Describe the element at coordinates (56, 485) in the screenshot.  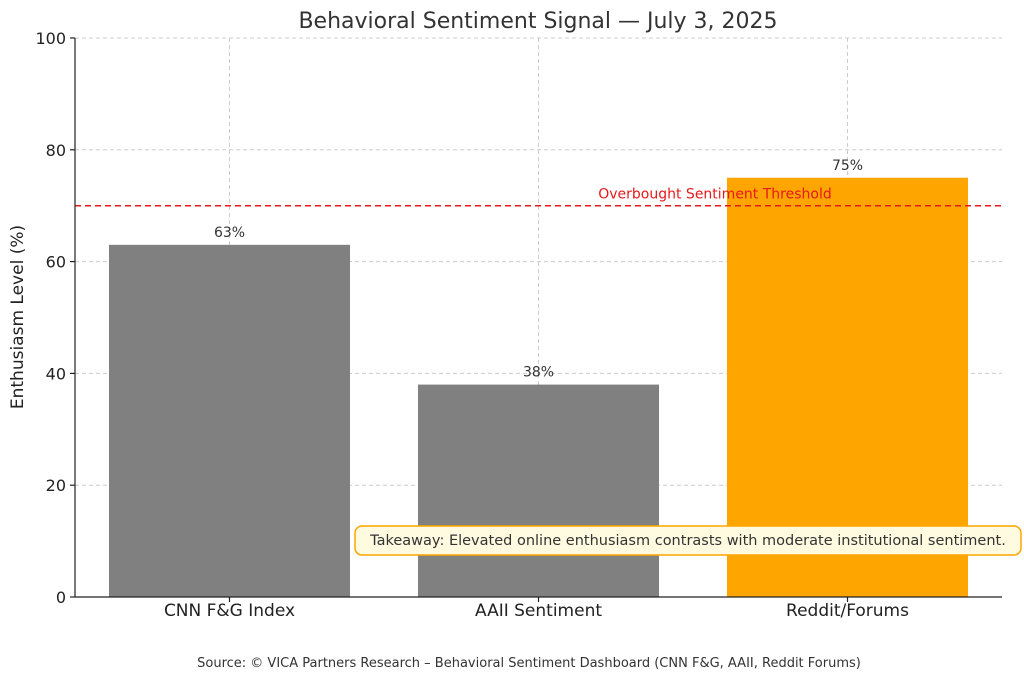
I see `y-tick-label: 20` at that location.